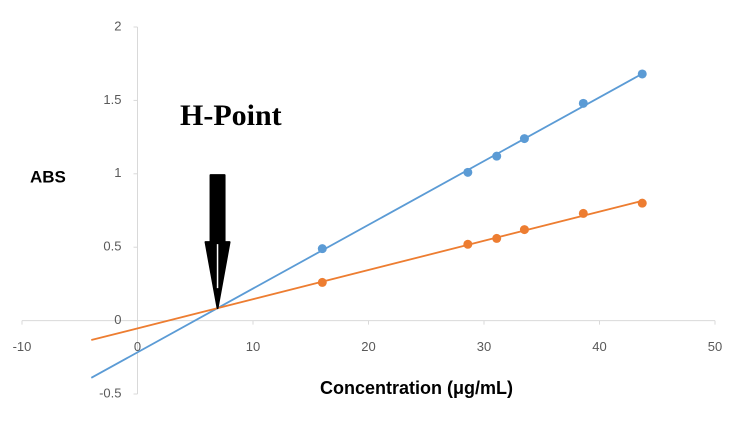  What do you see at coordinates (117, 319) in the screenshot?
I see `y-tick-label: 0` at bounding box center [117, 319].